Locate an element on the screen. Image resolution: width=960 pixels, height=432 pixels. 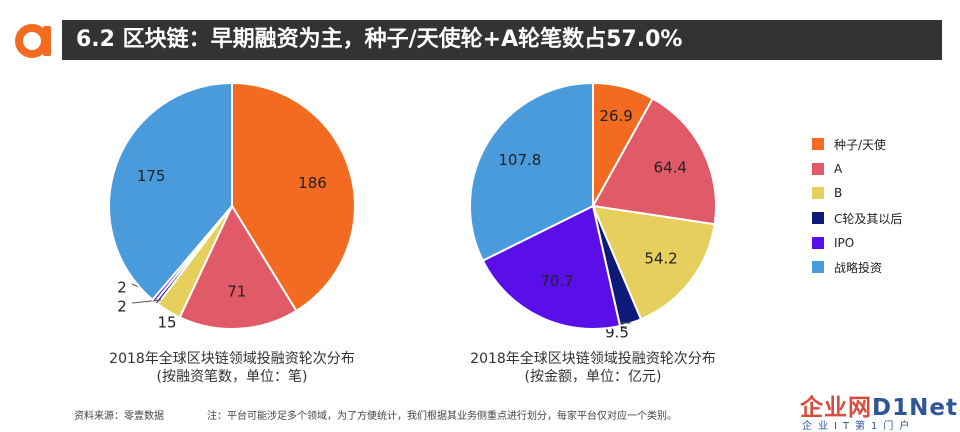
legend-item: 种子/天使 is located at coordinates (857, 144).